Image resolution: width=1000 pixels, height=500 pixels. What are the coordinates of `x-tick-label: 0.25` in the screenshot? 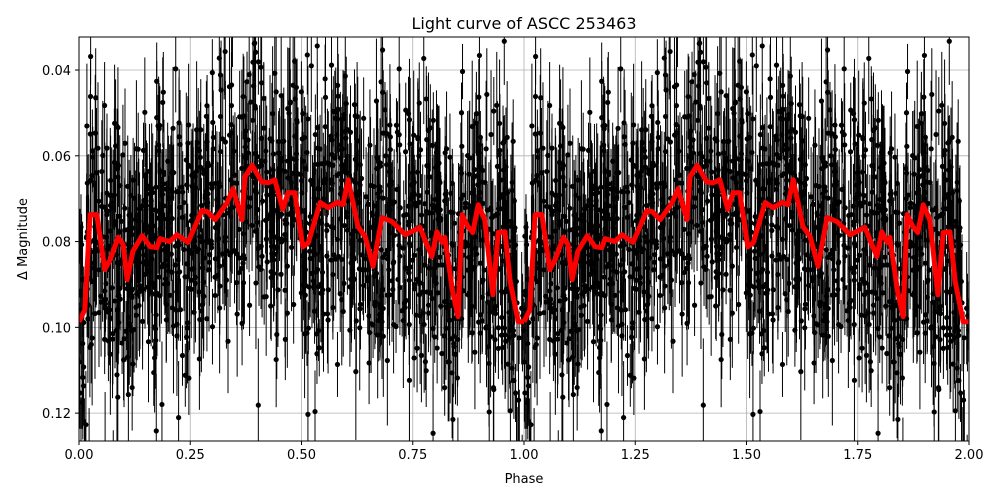 It's located at (190, 455).